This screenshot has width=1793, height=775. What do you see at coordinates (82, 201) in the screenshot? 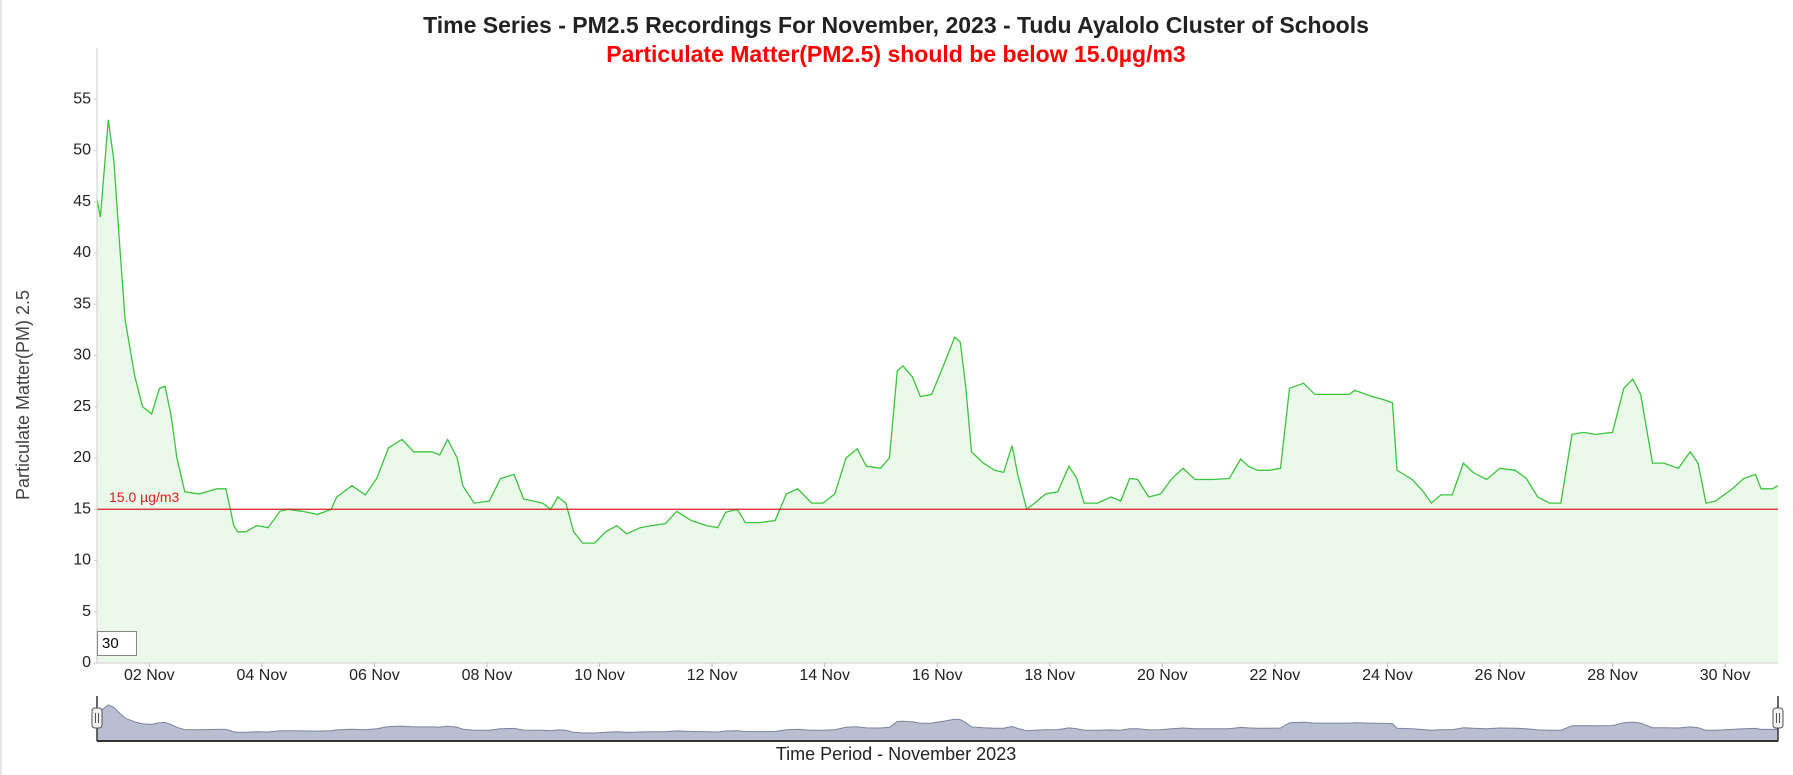
I see `y-tick-label: 45` at bounding box center [82, 201].